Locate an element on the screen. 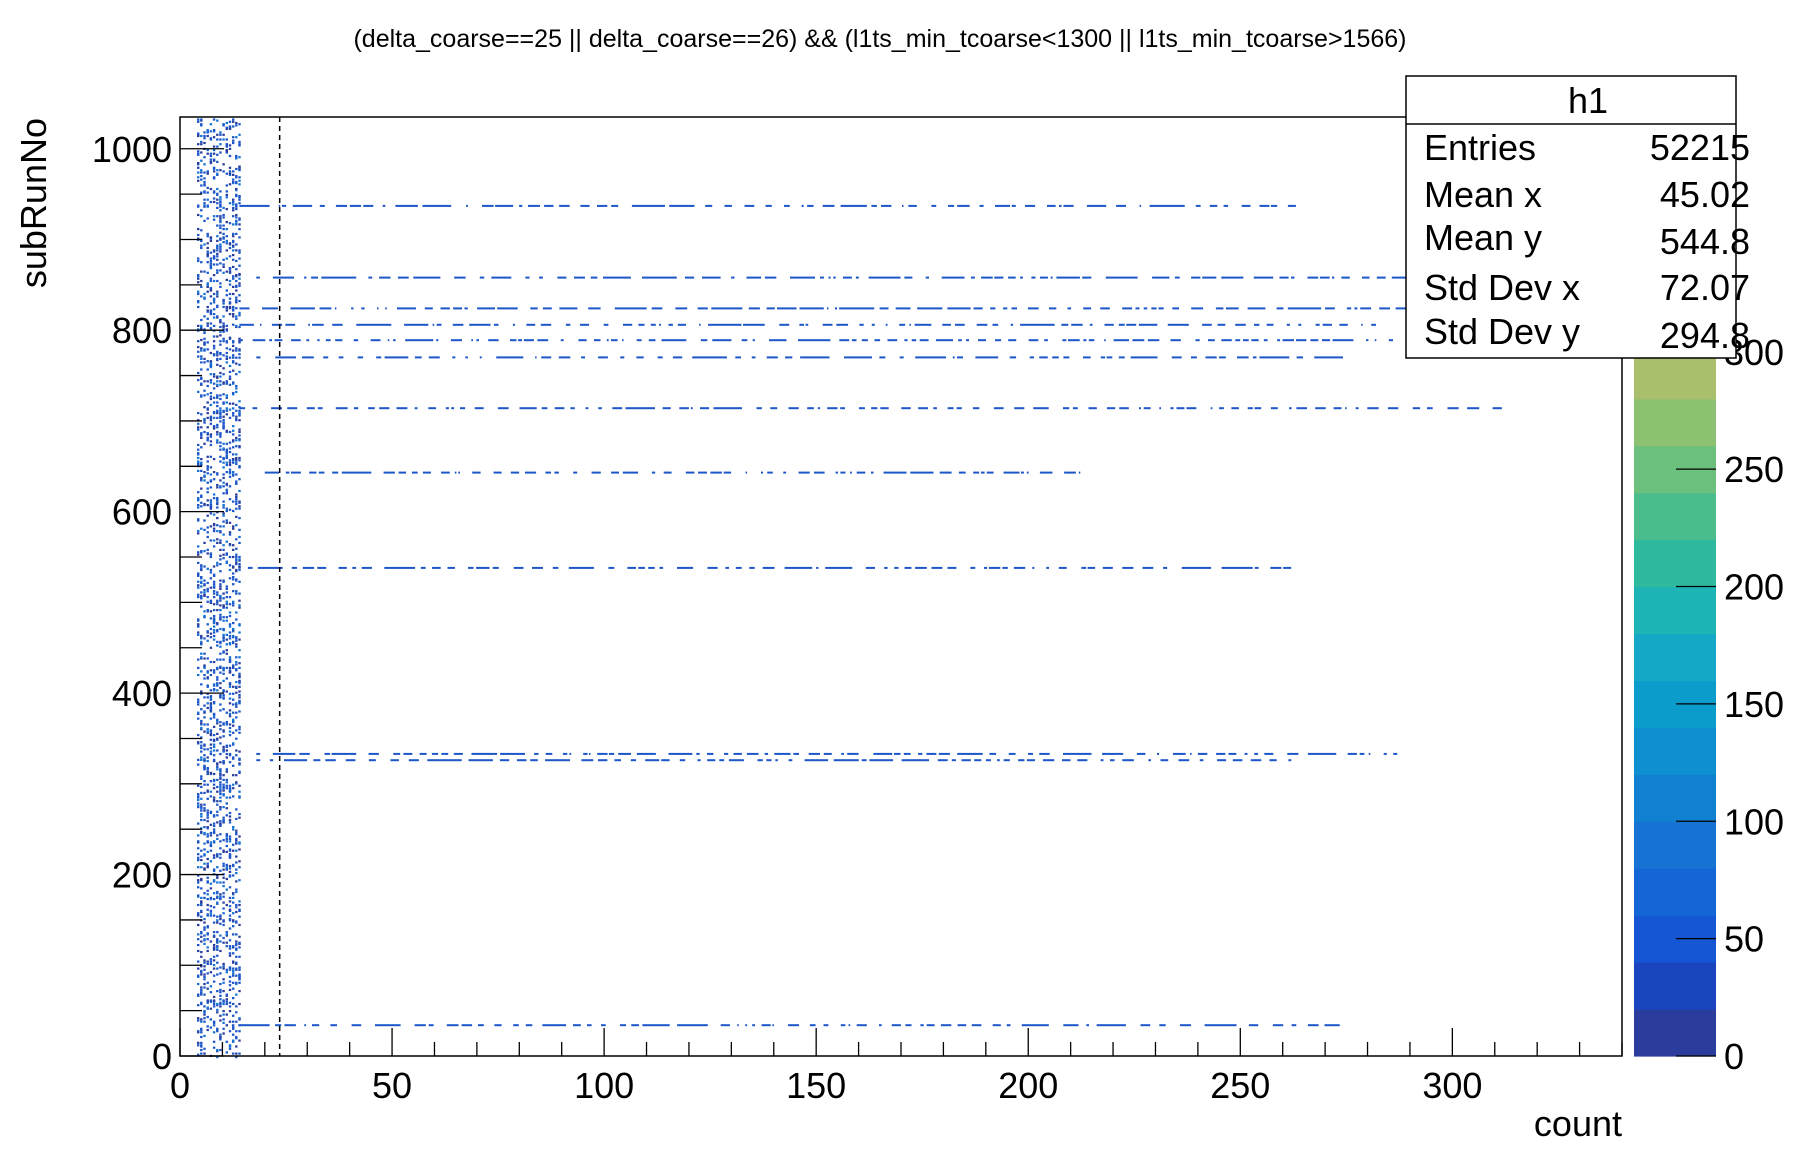  colorbar-tick-label: 100 is located at coordinates (1754, 821).